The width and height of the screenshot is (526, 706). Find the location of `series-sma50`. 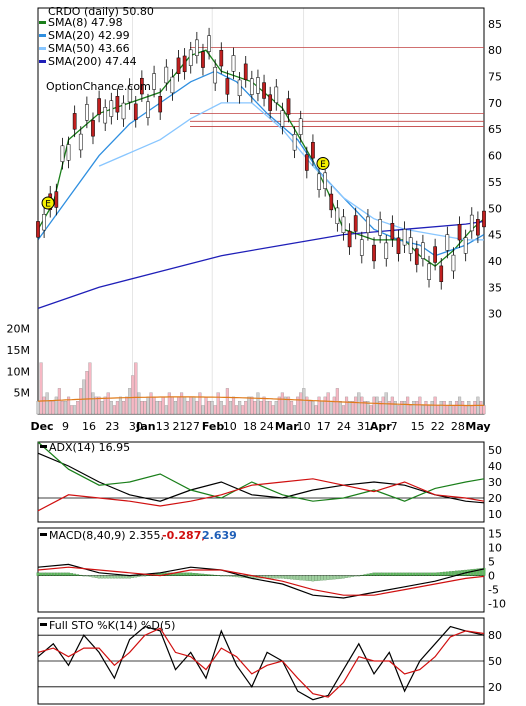

series-sma50 is located at coordinates (291, 171).